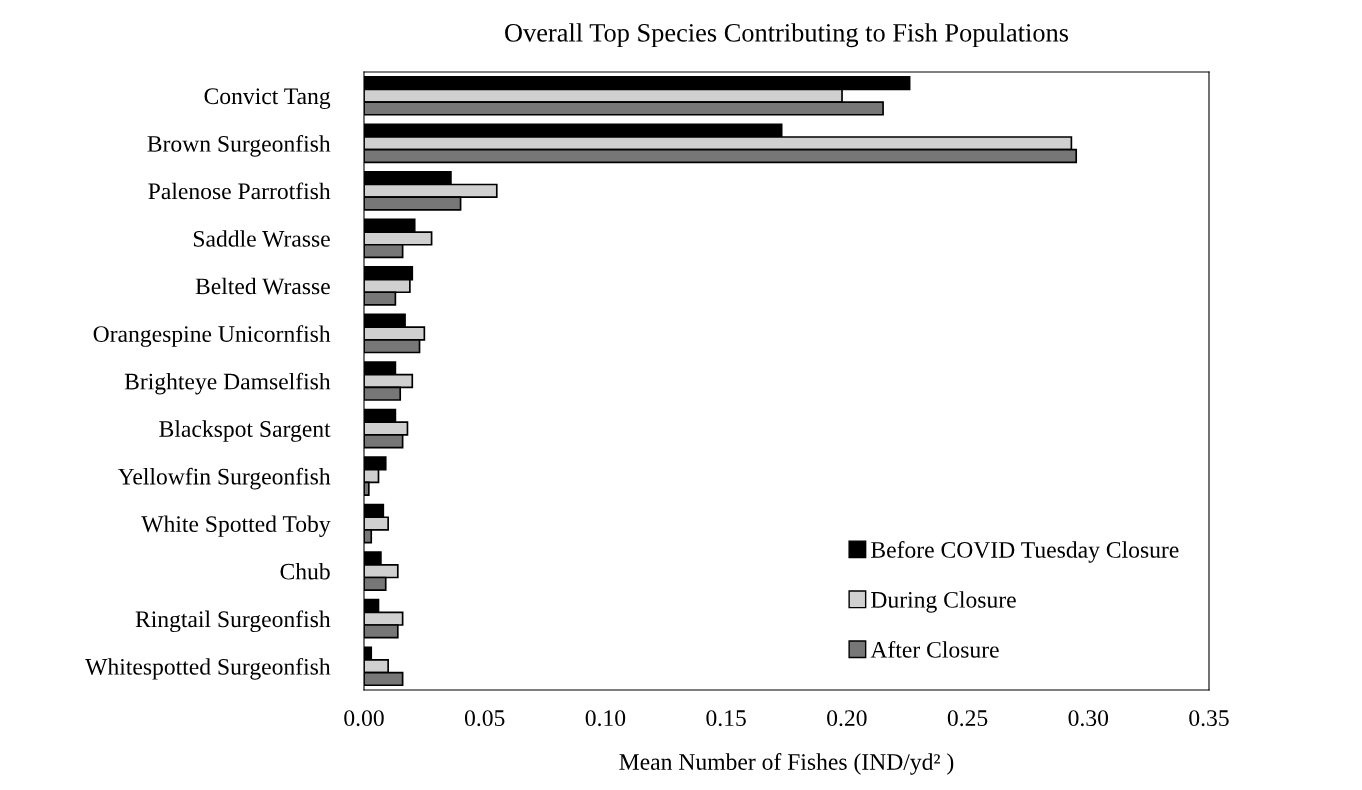 The height and width of the screenshot is (790, 1362). Describe the element at coordinates (208, 668) in the screenshot. I see `y-tick-label: Whitespotted Surgeonfish` at that location.